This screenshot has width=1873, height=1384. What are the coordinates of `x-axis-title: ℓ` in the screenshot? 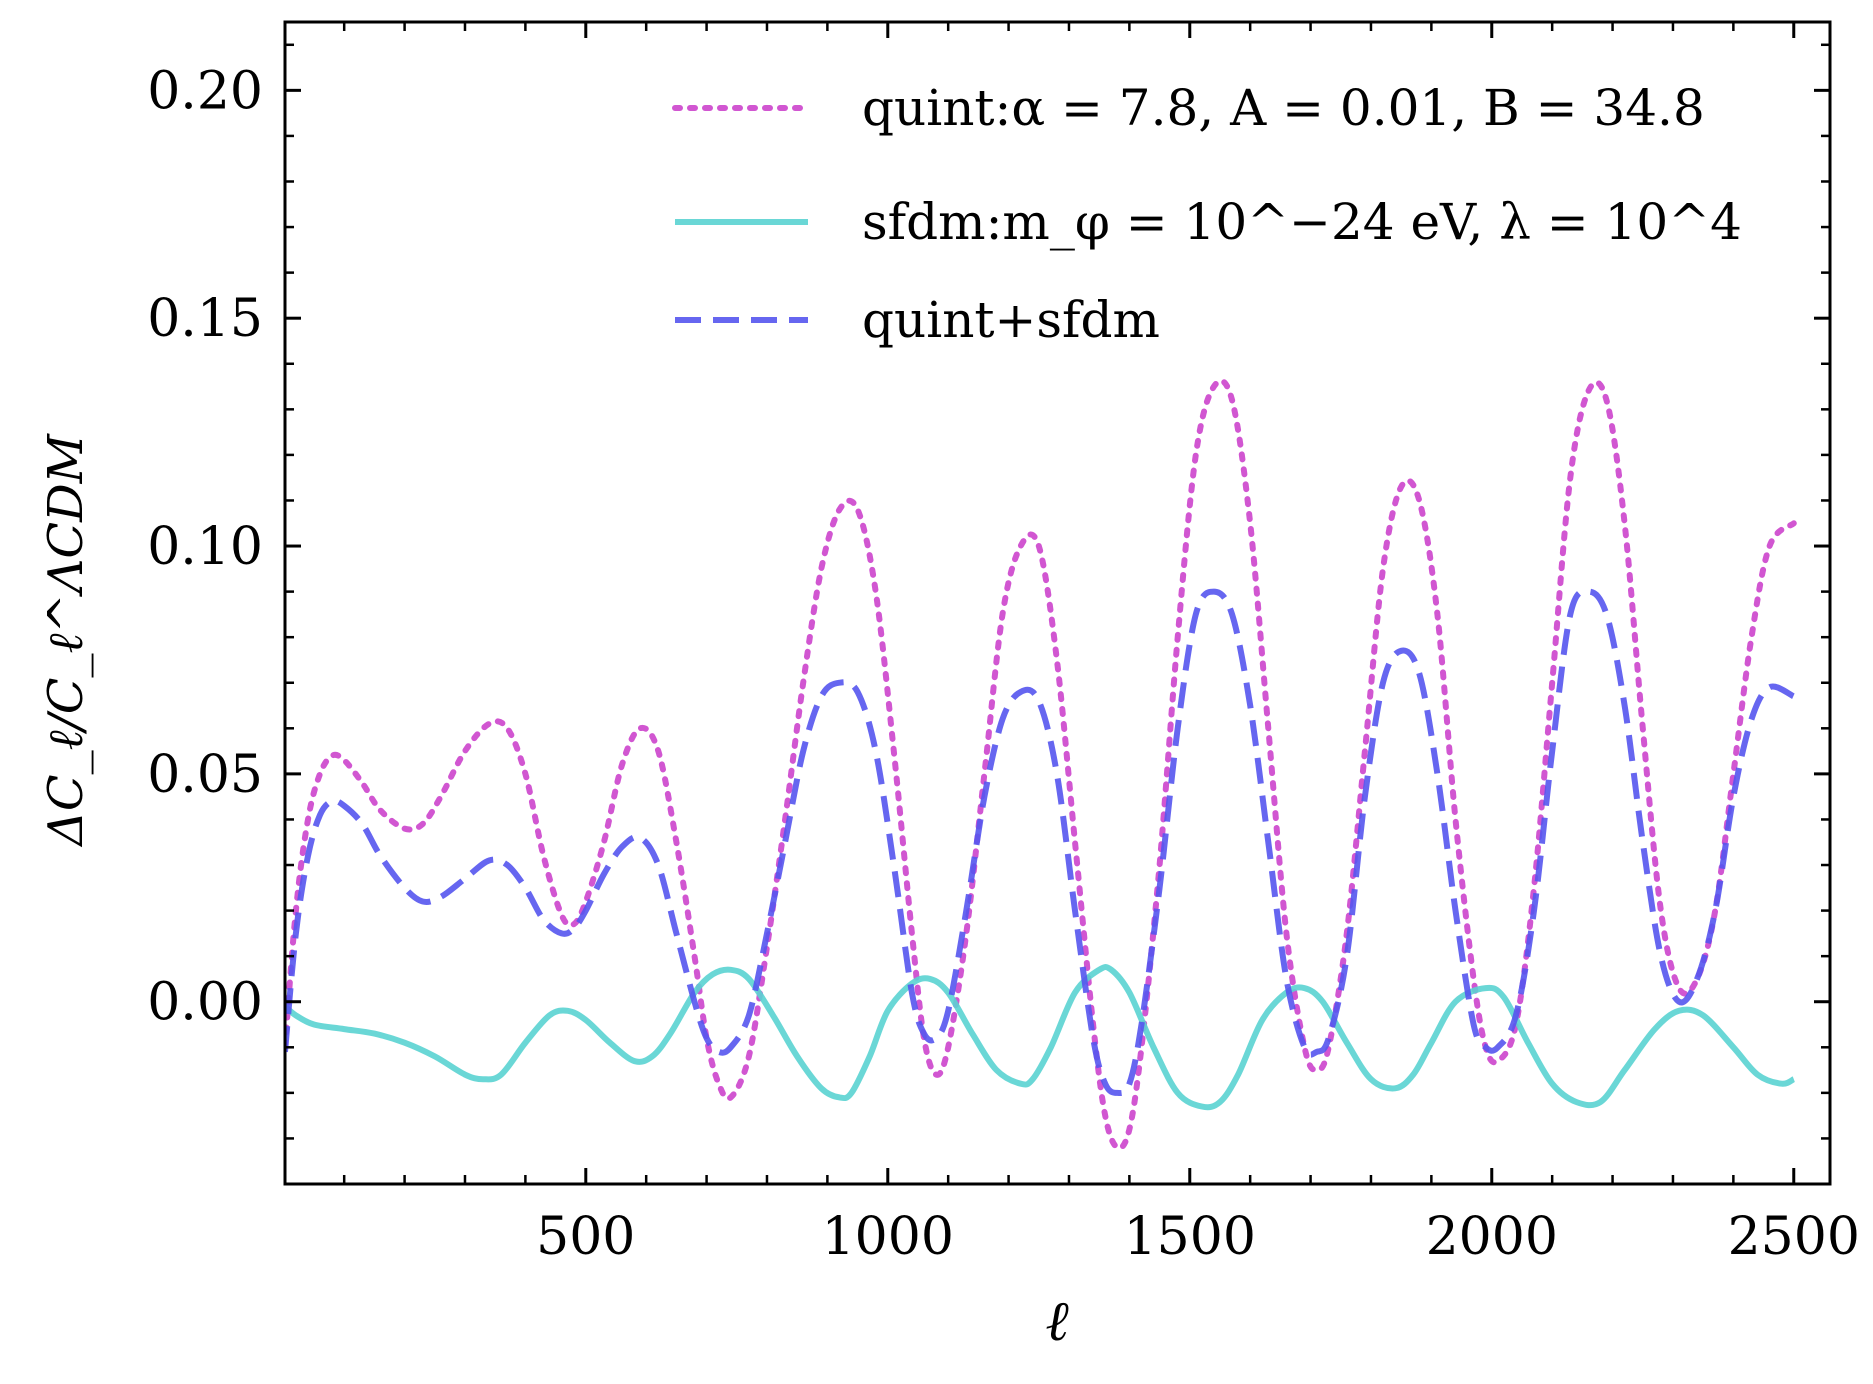 It's located at (1057, 1321).